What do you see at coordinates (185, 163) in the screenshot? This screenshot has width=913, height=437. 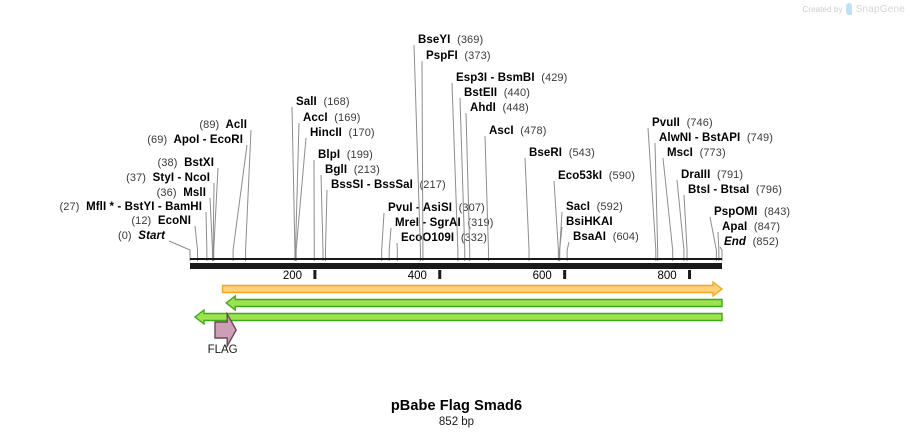 I see `restriction-site-label-bstxi: (38) BstXI` at bounding box center [185, 163].